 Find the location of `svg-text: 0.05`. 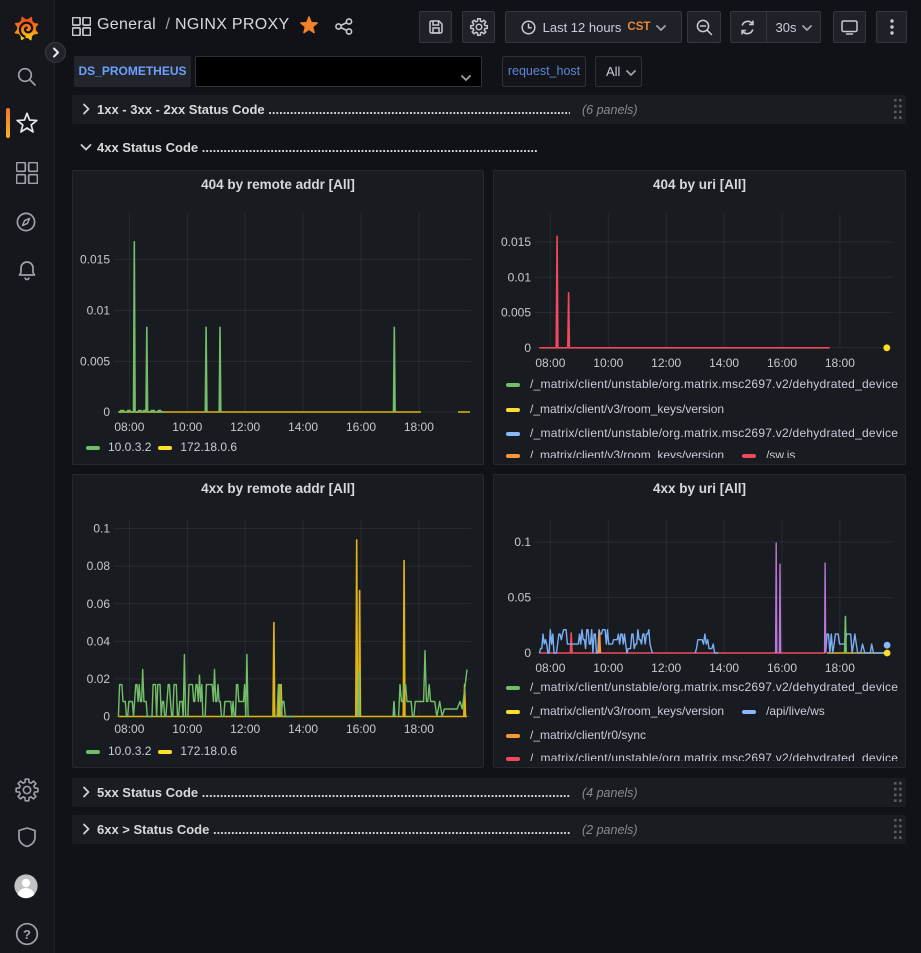

svg-text: 0.05 is located at coordinates (520, 598).